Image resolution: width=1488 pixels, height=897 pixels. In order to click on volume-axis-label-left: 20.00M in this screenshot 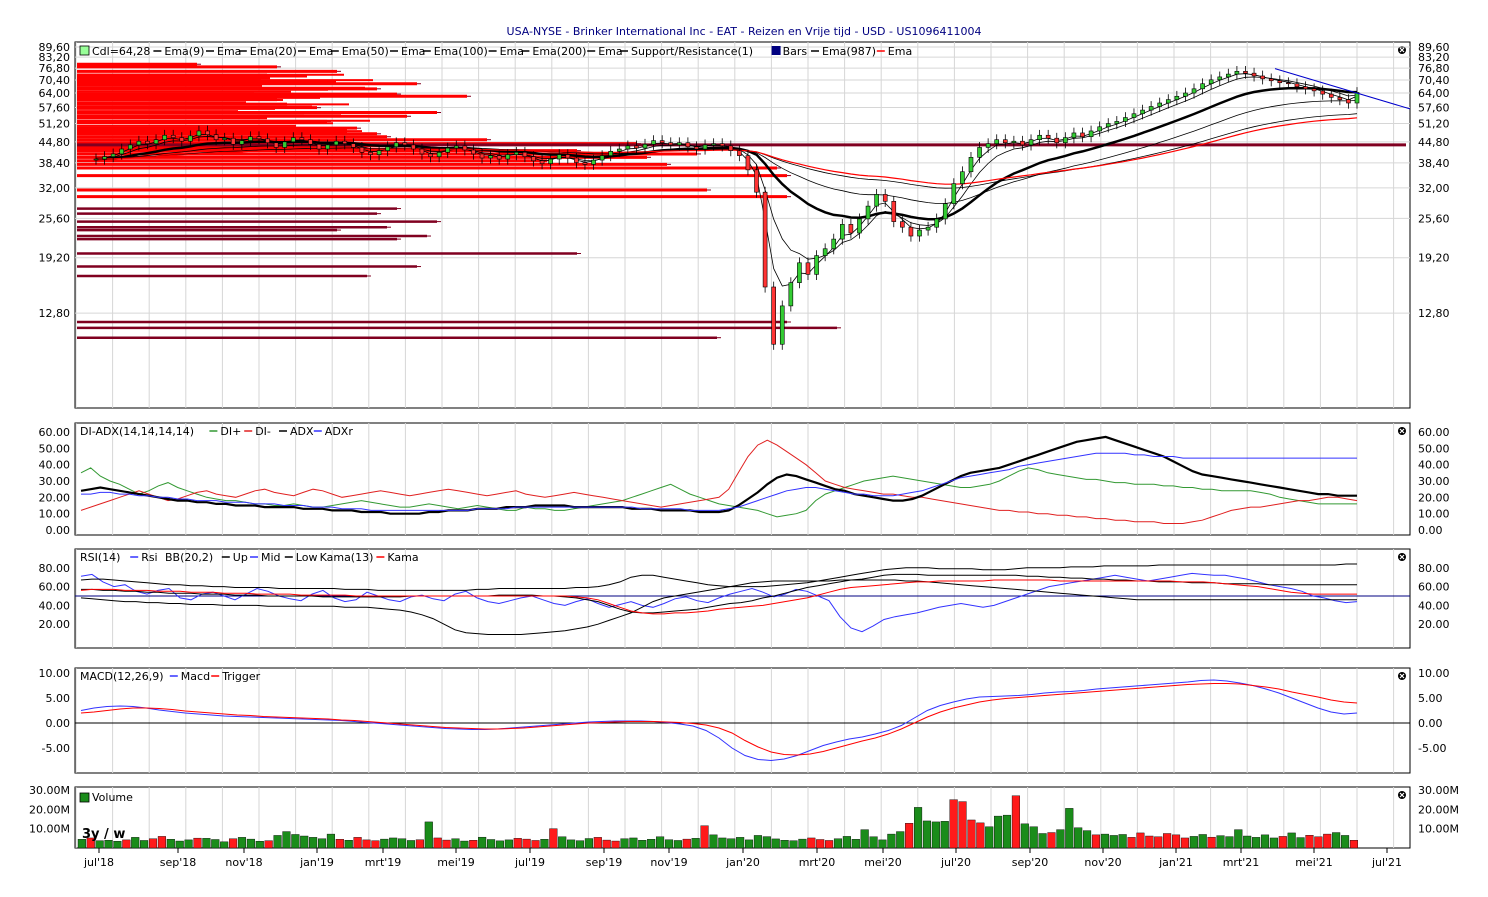, I will do `click(49, 809)`.